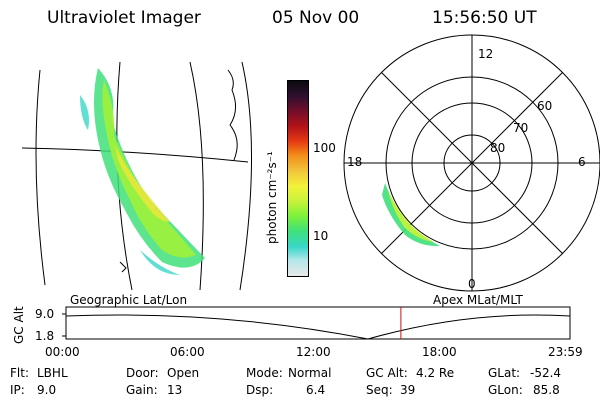  Describe the element at coordinates (19, 373) in the screenshot. I see `filter-label: Flt:` at that location.